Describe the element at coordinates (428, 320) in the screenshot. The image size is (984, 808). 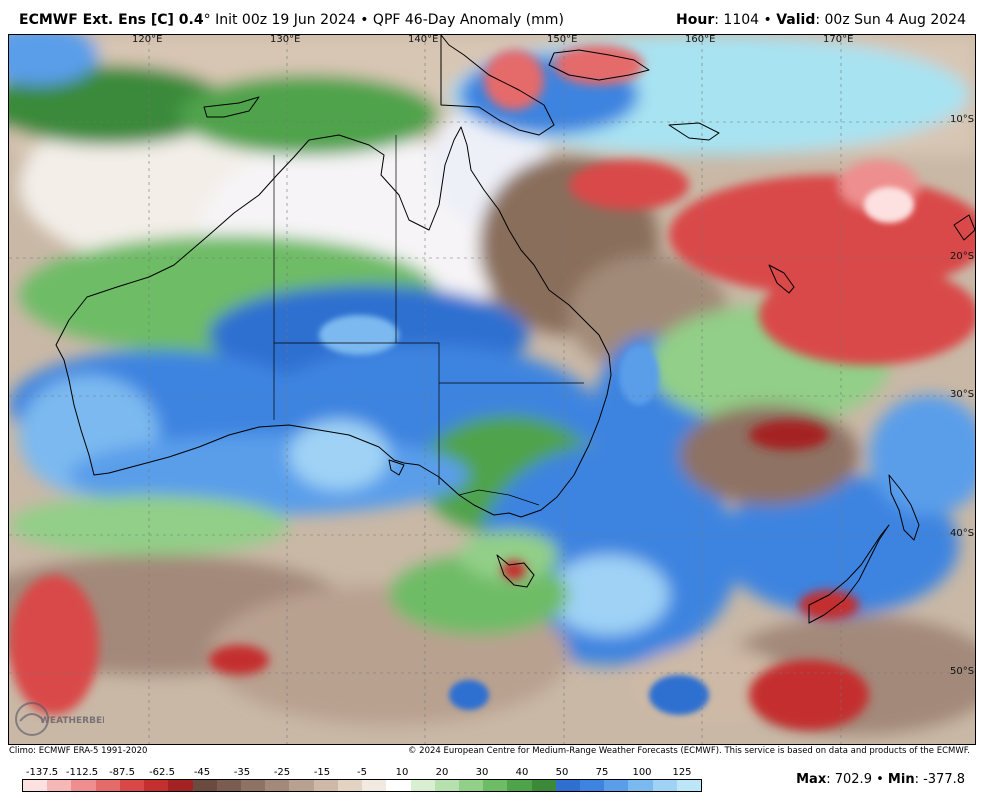
I see `state-borders` at that location.